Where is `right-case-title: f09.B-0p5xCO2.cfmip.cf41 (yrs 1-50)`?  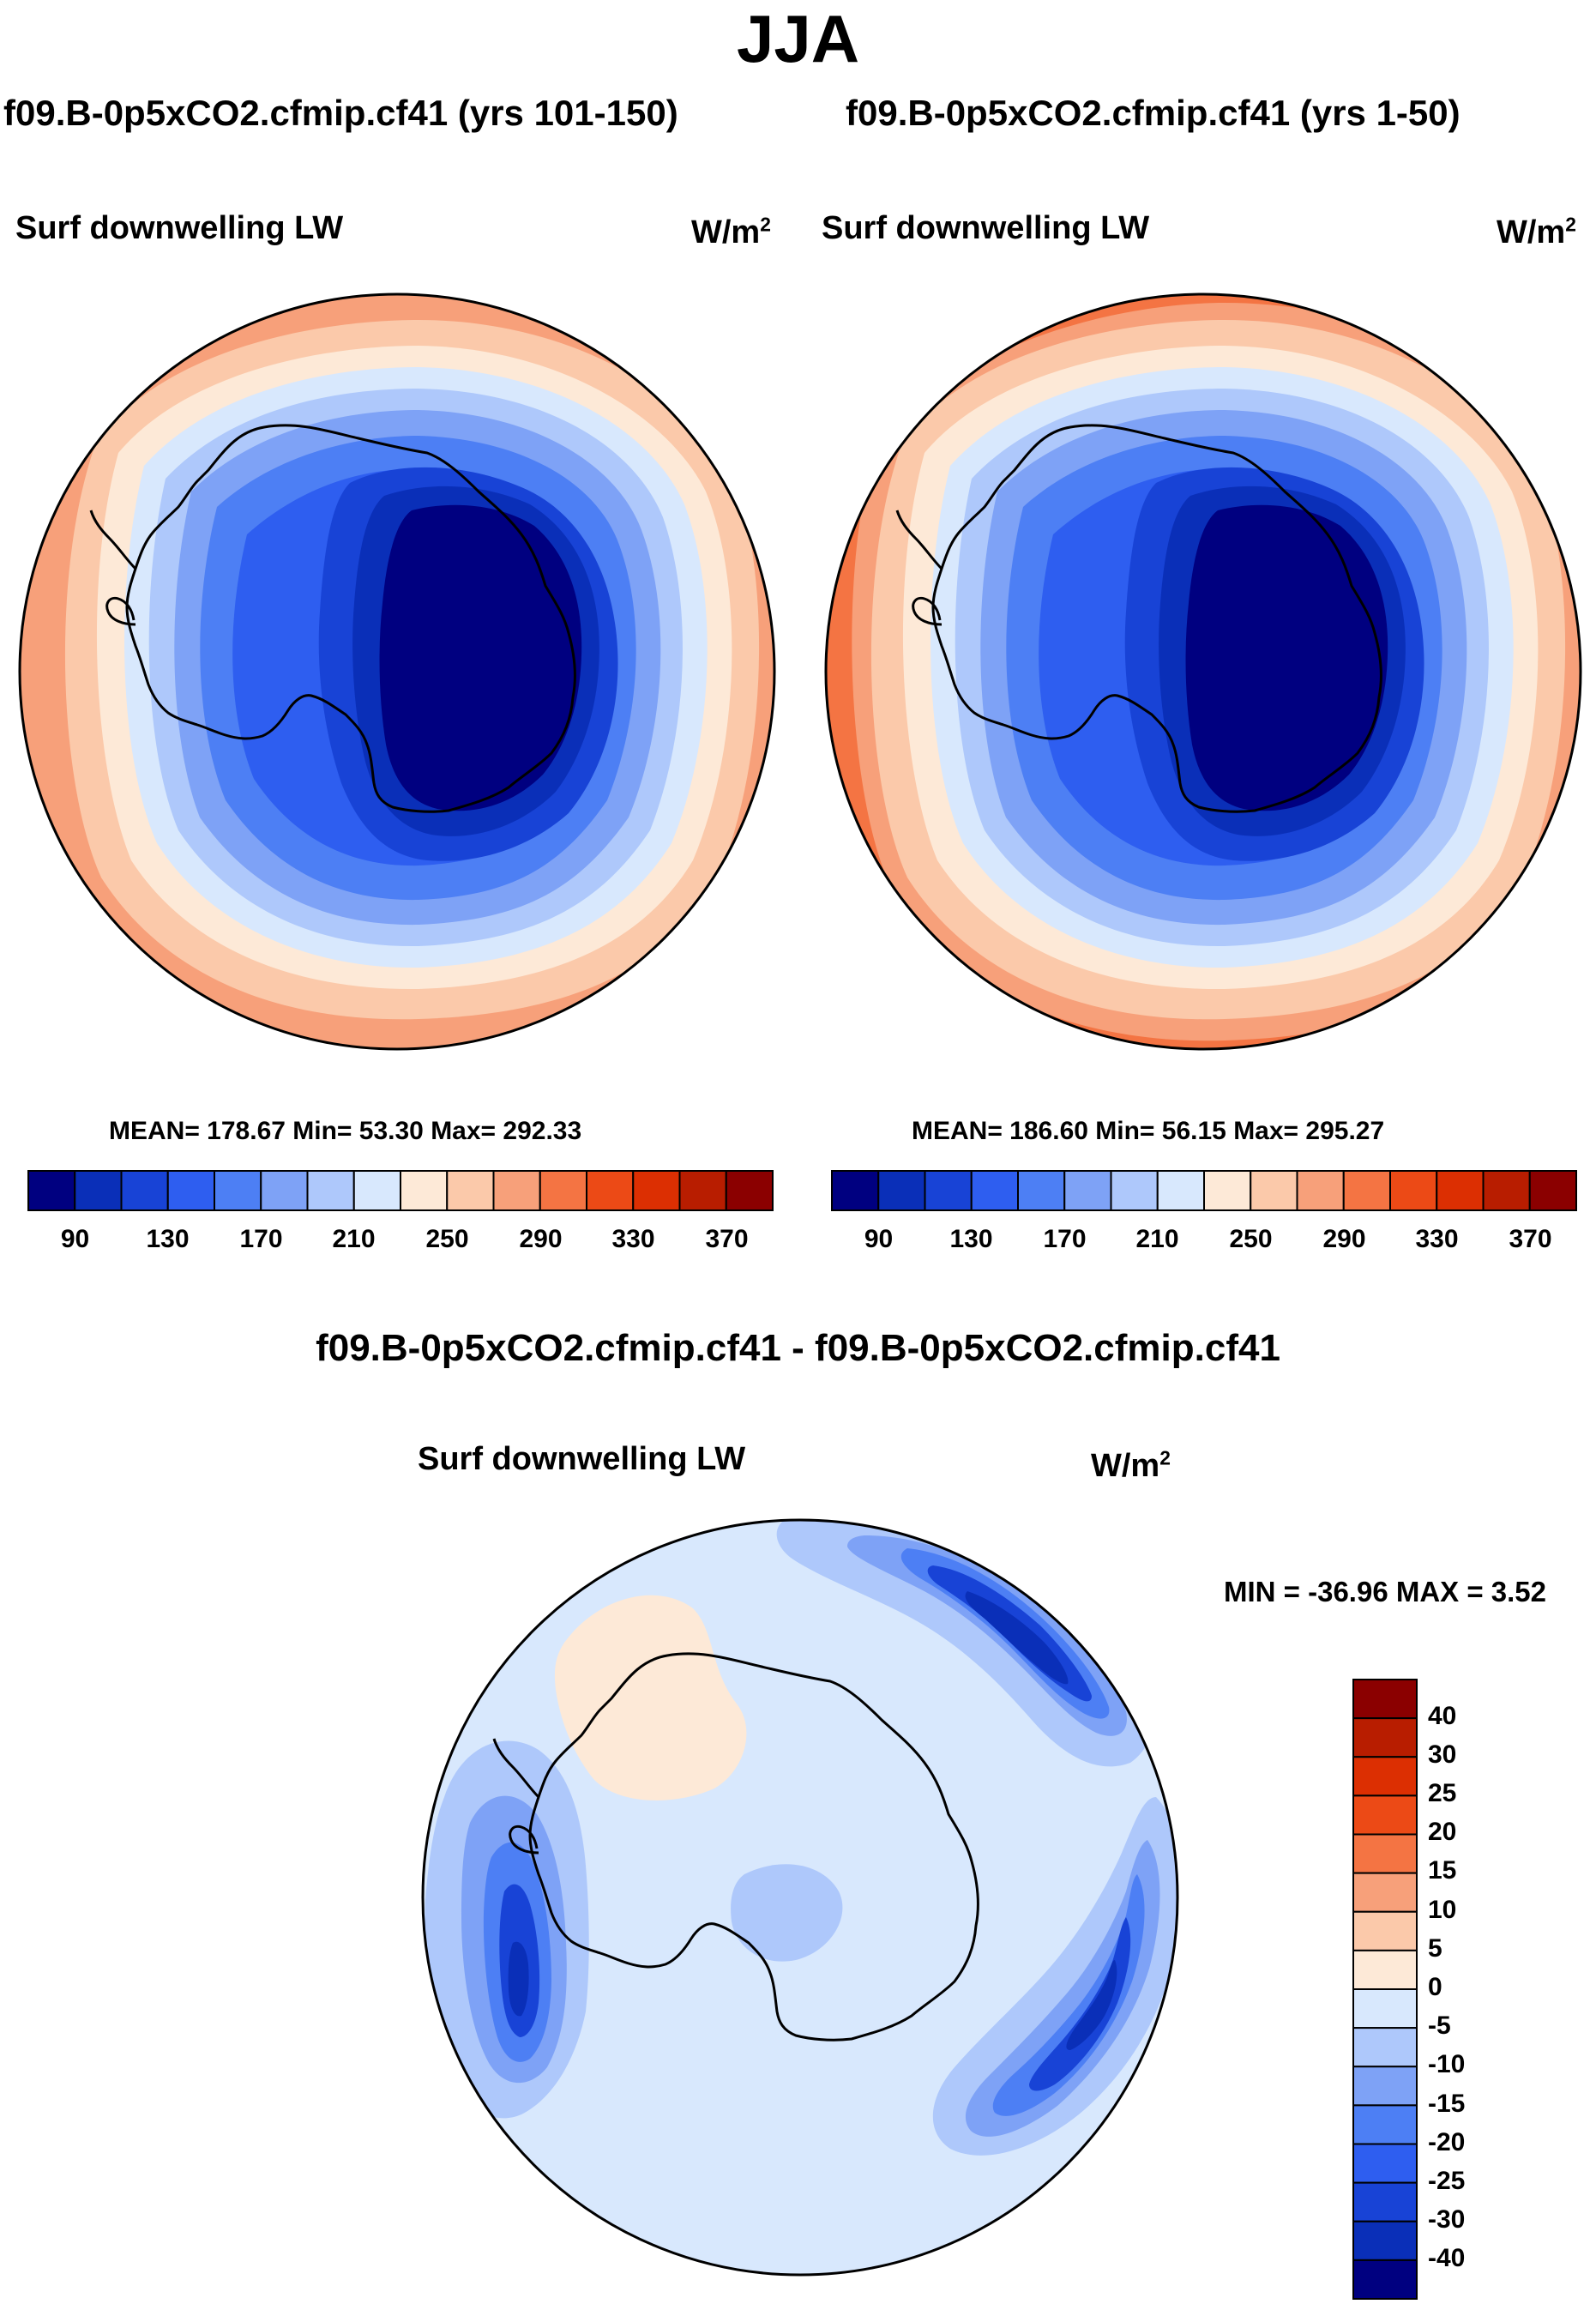
right-case-title: f09.B-0p5xCO2.cfmip.cf41 (yrs 1-50) is located at coordinates (1153, 113).